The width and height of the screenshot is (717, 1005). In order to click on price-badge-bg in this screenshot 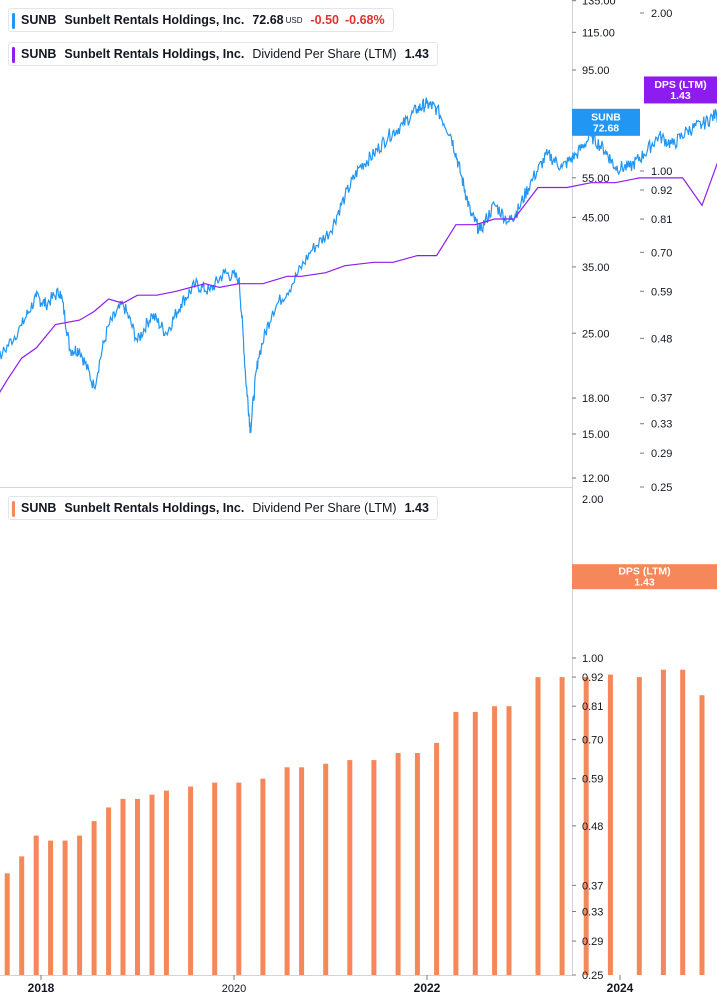, I will do `click(606, 122)`.